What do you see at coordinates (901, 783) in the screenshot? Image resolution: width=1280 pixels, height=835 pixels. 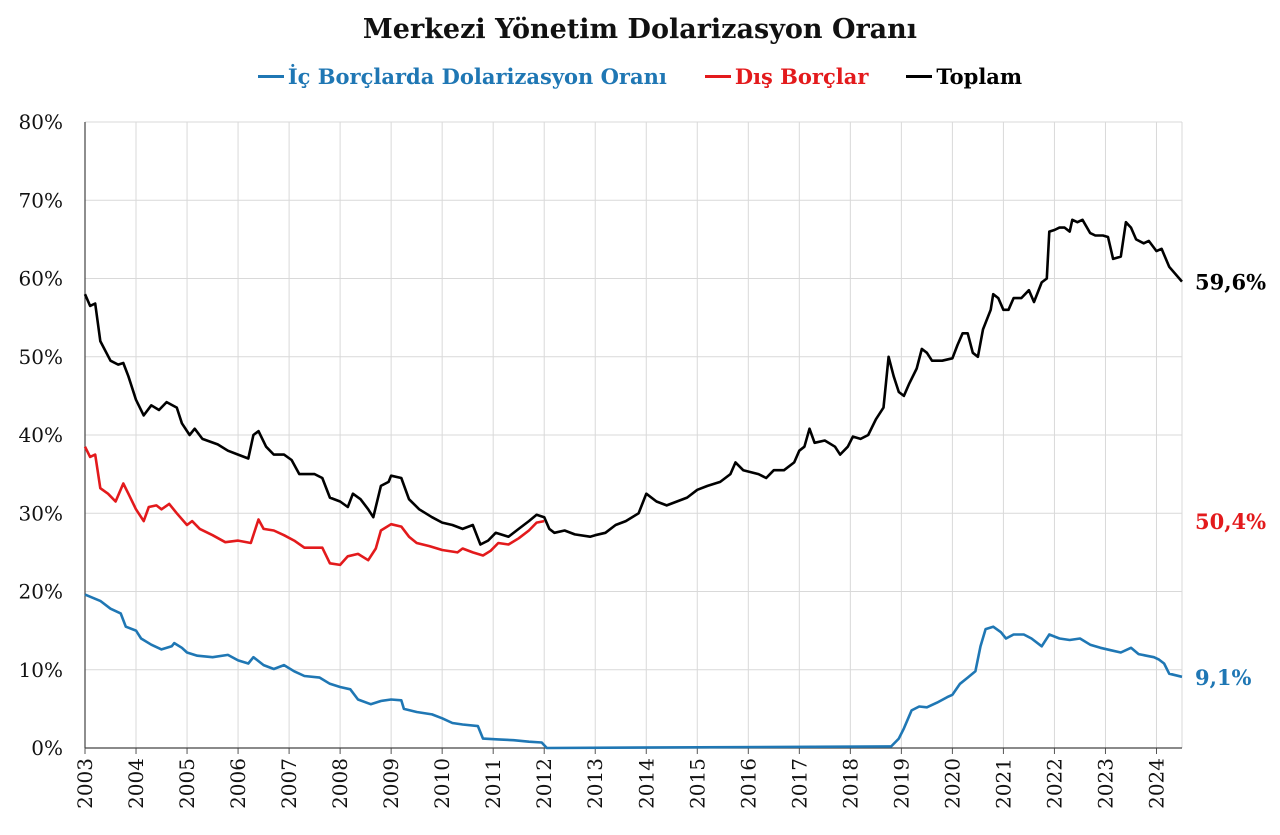 I see `x-tick-label: 2019` at bounding box center [901, 783].